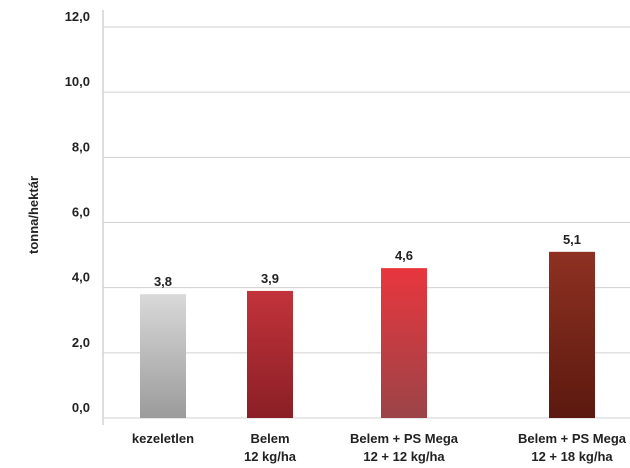 This screenshot has width=630, height=468. Describe the element at coordinates (404, 456) in the screenshot. I see `x-tick-label-line: 12 + 12 kg/ha` at that location.